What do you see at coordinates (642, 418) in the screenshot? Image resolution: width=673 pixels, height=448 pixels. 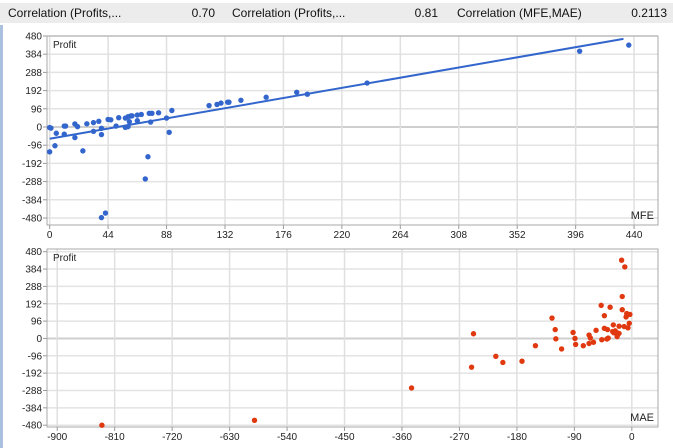 I see `x-axis-label: MAE` at bounding box center [642, 418].